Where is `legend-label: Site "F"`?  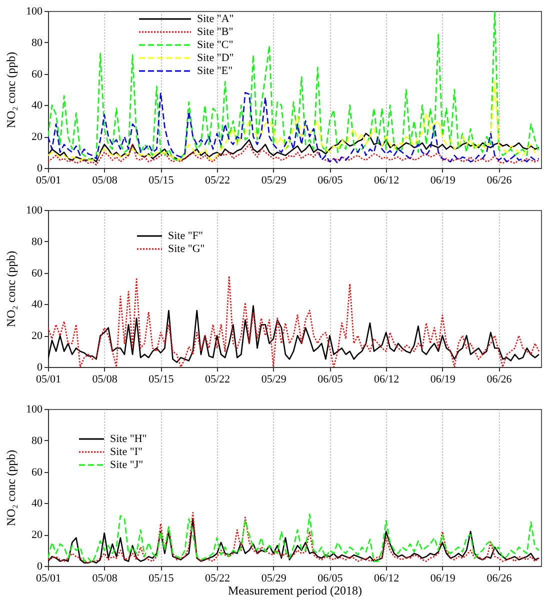
legend-label: Site "F" is located at coordinates (185, 236).